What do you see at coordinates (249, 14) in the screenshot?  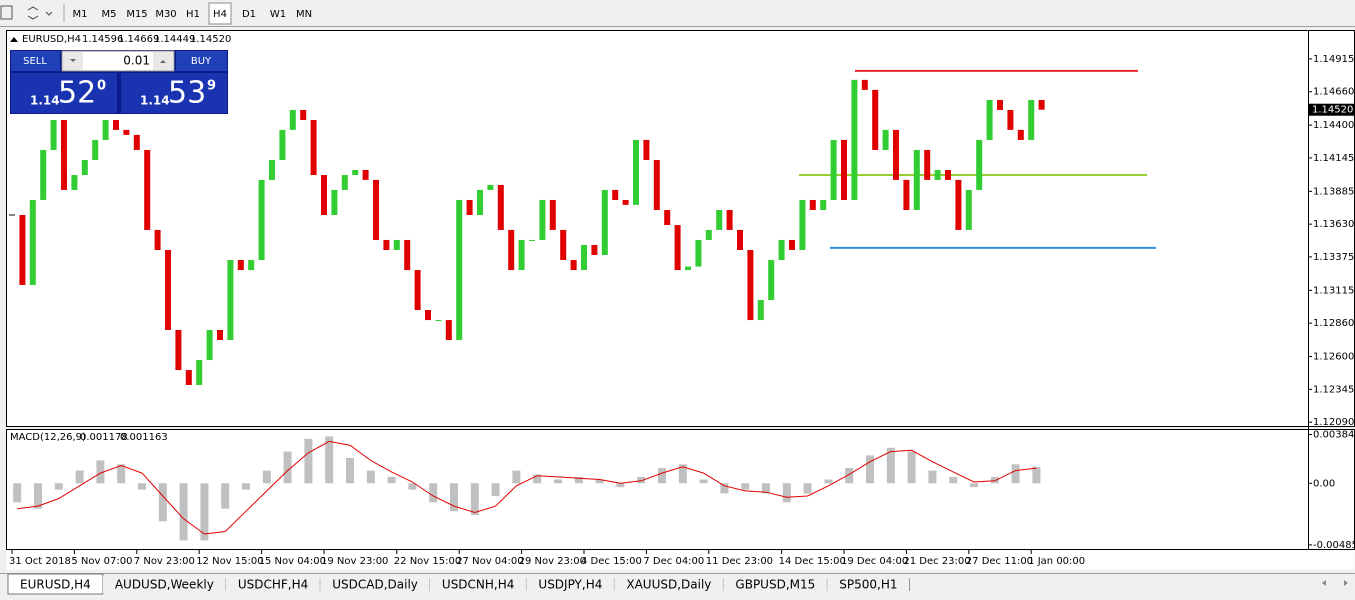 I see `timeframe-button: D1` at bounding box center [249, 14].